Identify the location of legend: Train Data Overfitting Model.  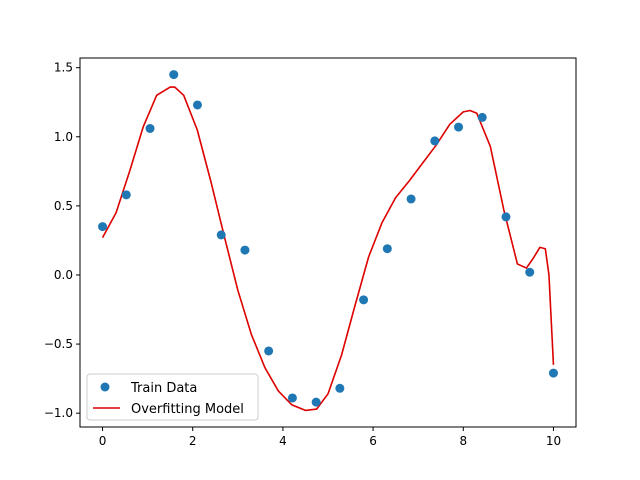
(172, 397).